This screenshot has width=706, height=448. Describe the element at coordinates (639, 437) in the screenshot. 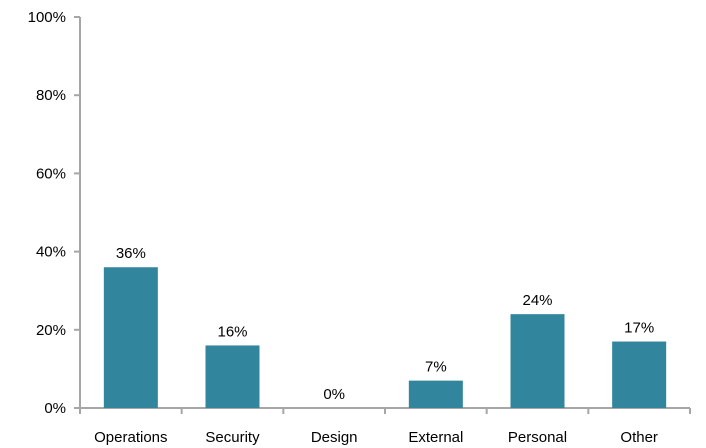

I see `category-label: Other` at that location.